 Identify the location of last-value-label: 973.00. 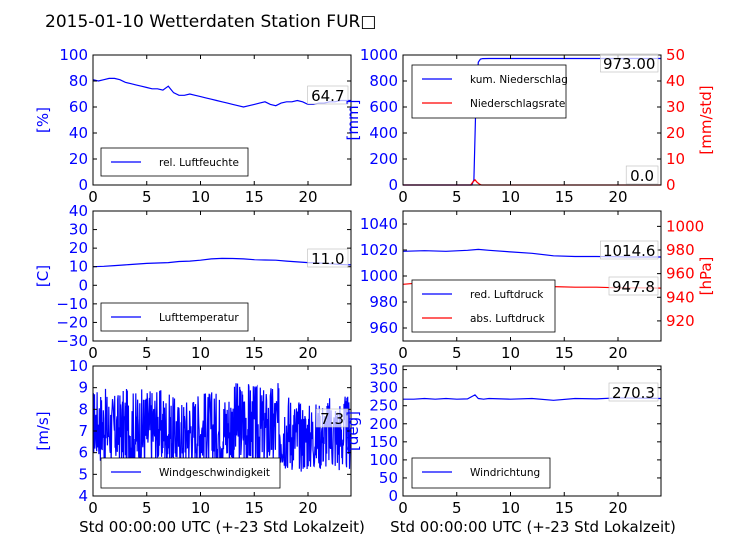
(629, 64).